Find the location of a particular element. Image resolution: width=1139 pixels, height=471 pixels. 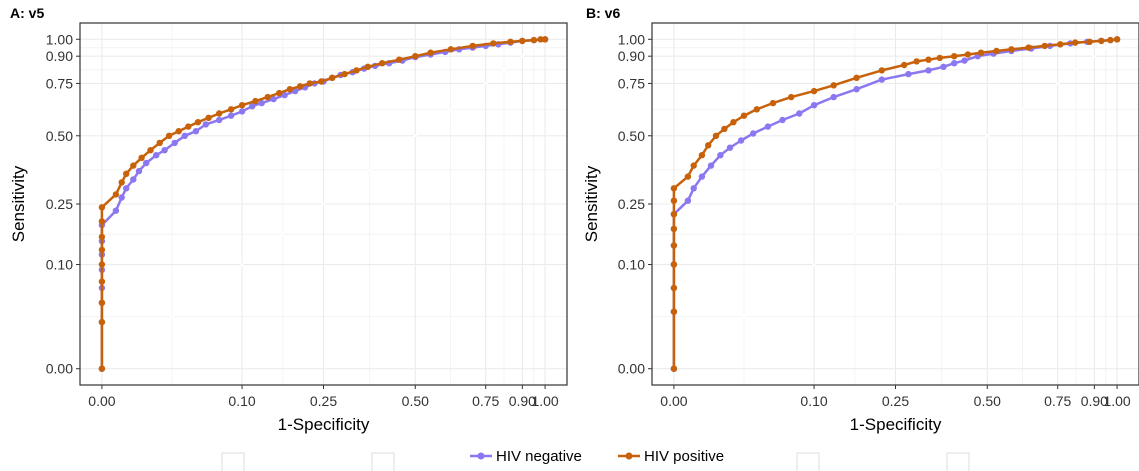

x-axis-title: 1-Specificity is located at coordinates (896, 424).